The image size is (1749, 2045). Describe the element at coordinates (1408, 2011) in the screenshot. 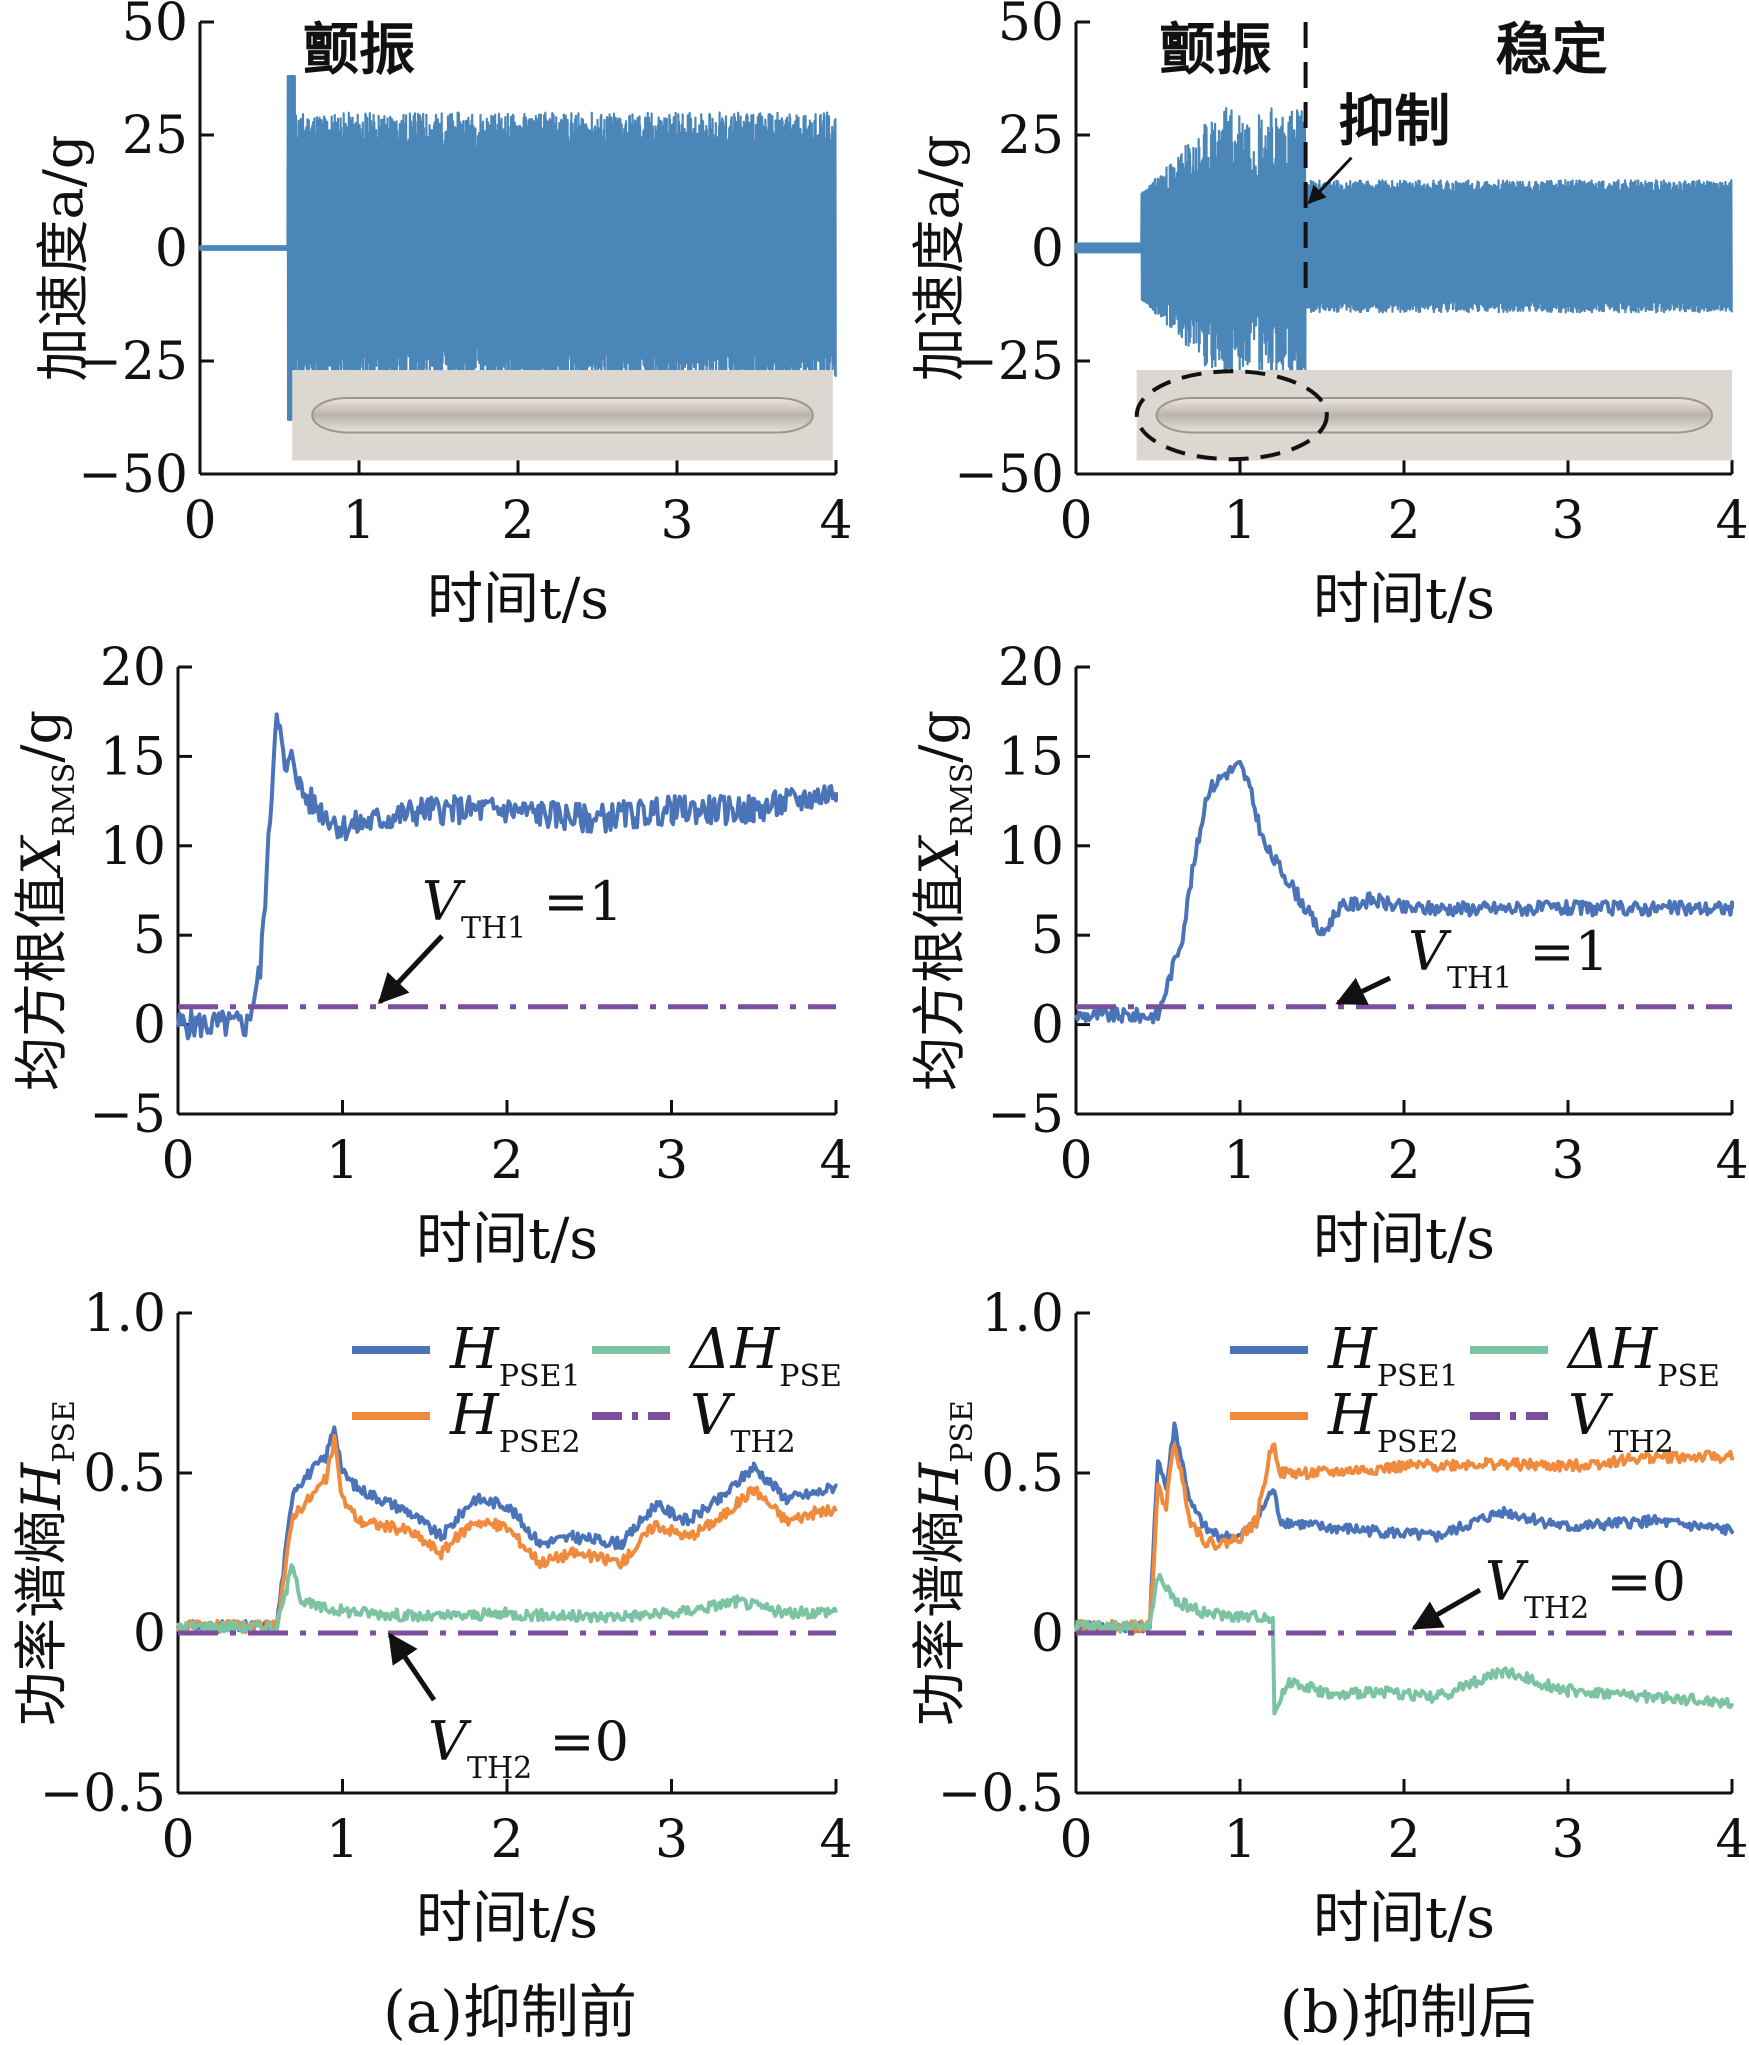

I see `caption-b: (b)抑制后` at that location.